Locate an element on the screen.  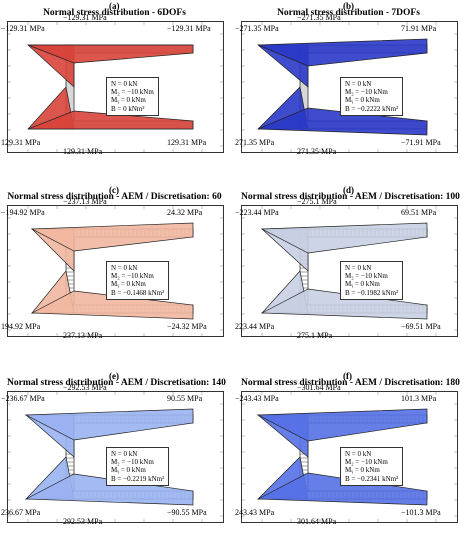
stress-label-bot-left: 129.31 MPa is located at coordinates (21, 142).